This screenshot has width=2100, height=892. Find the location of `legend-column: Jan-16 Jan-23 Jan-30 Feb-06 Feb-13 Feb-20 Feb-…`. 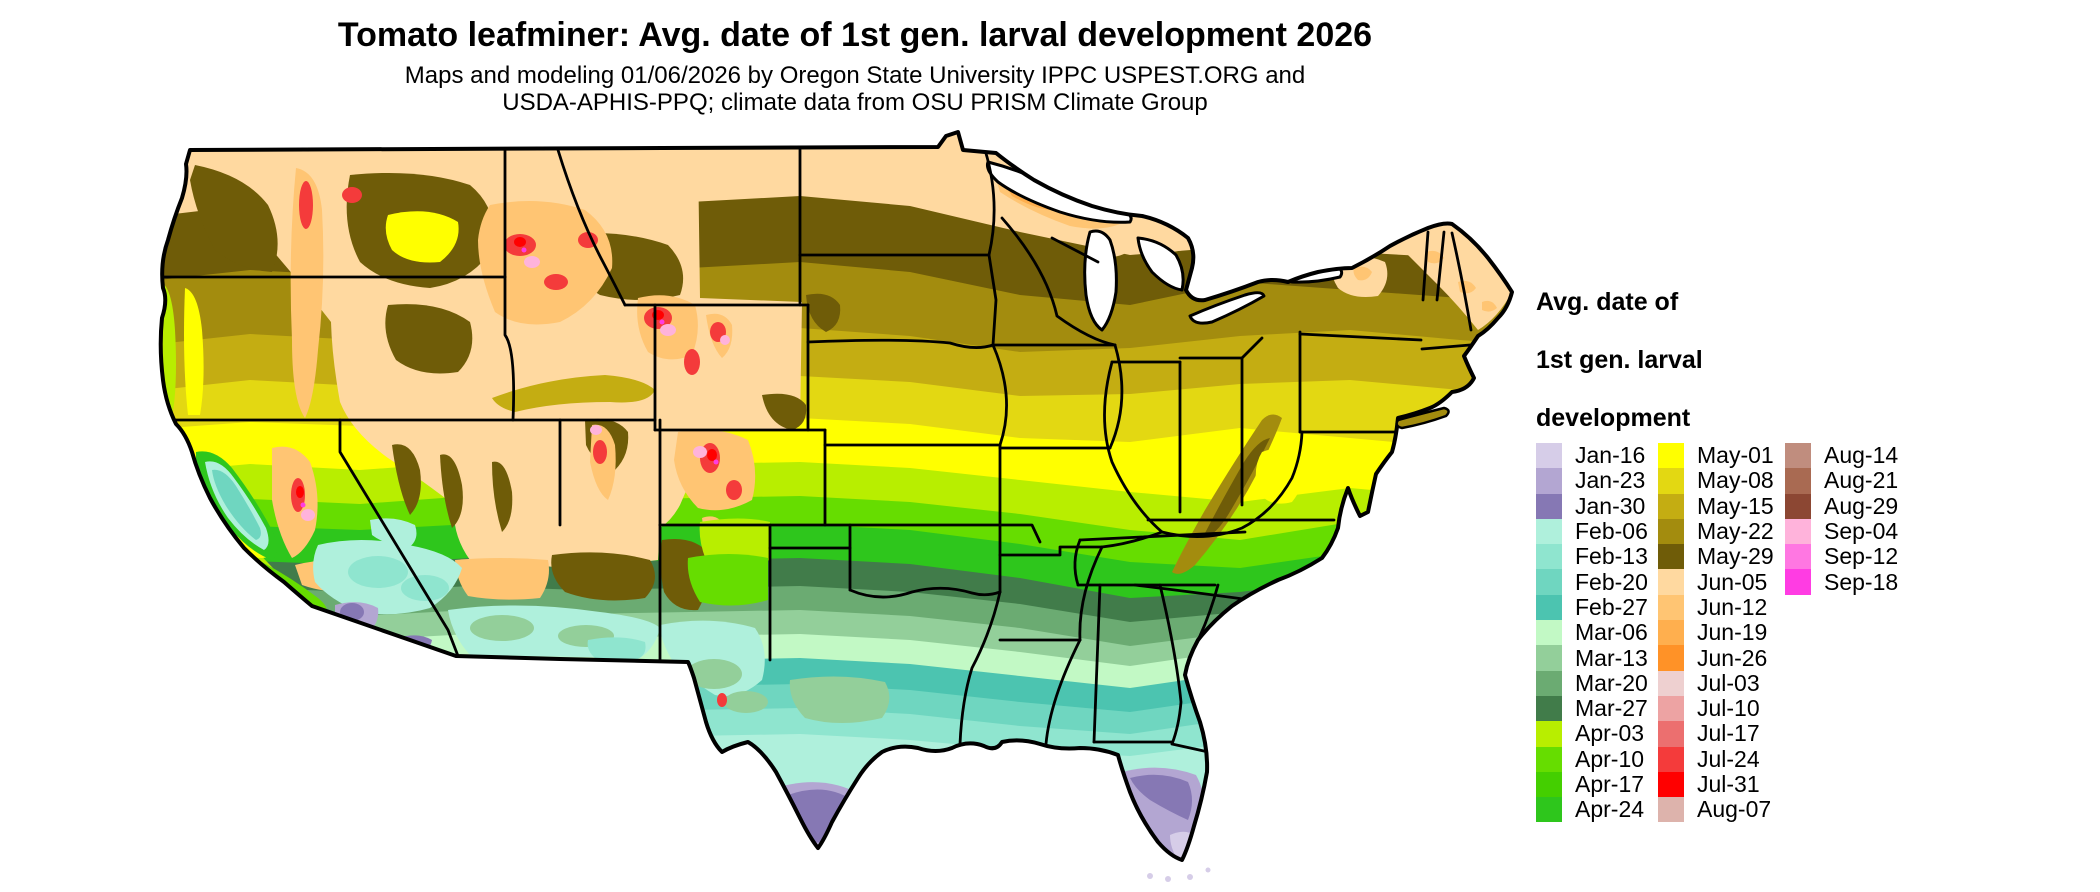

legend-column: Jan-16 Jan-23 Jan-30 Feb-06 Feb-13 Feb-20 Feb-… is located at coordinates (1592, 632).